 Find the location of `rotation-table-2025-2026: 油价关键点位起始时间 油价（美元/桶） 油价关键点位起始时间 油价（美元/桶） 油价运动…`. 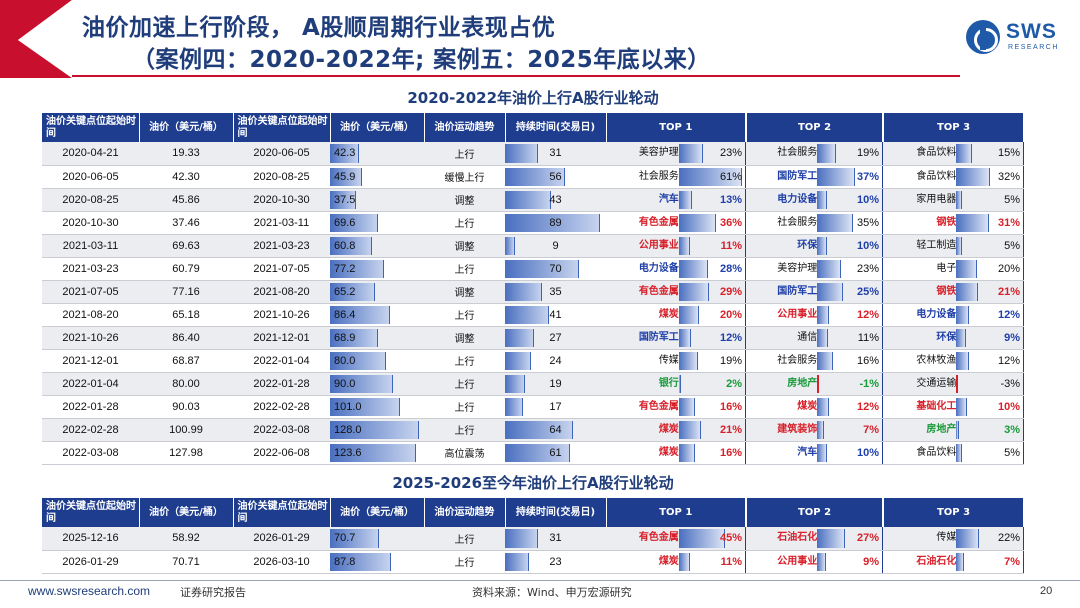

rotation-table-2025-2026: 油价关键点位起始时间 油价（美元/桶） 油价关键点位起始时间 油价（美元/桶） 油价运动… is located at coordinates (533, 536).